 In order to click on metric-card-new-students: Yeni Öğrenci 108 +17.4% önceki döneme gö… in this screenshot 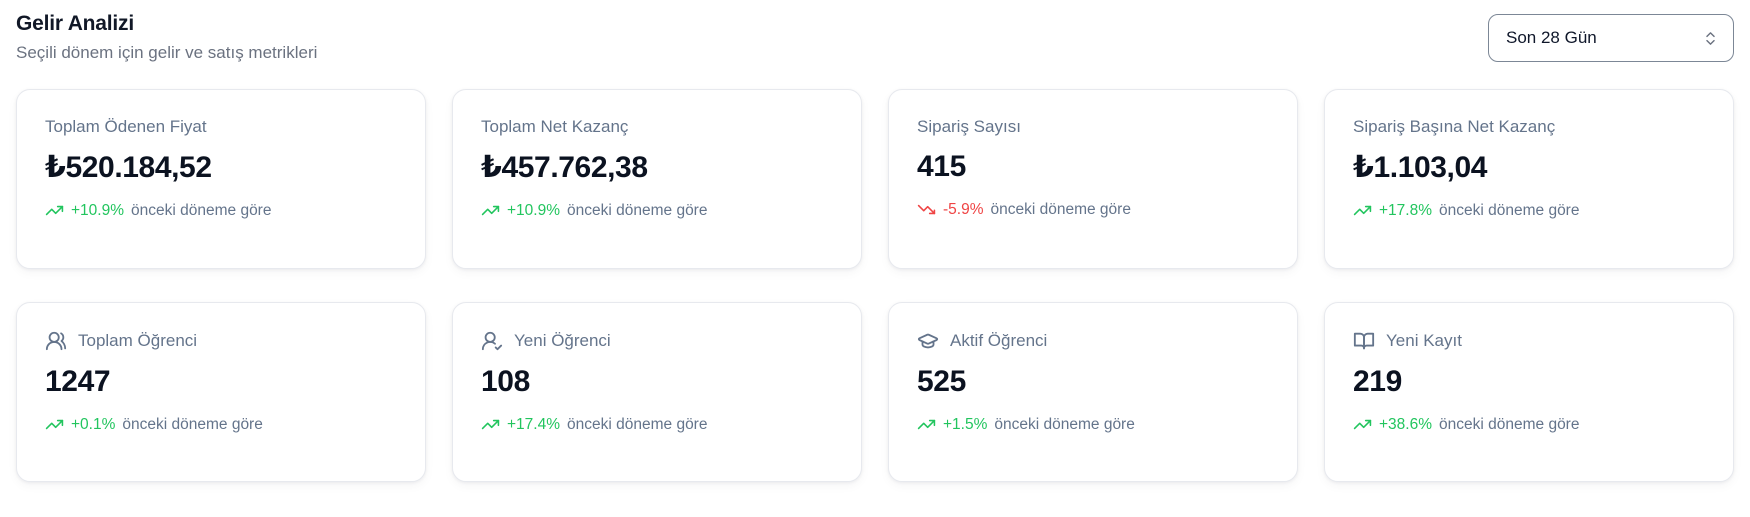, I will do `click(657, 392)`.